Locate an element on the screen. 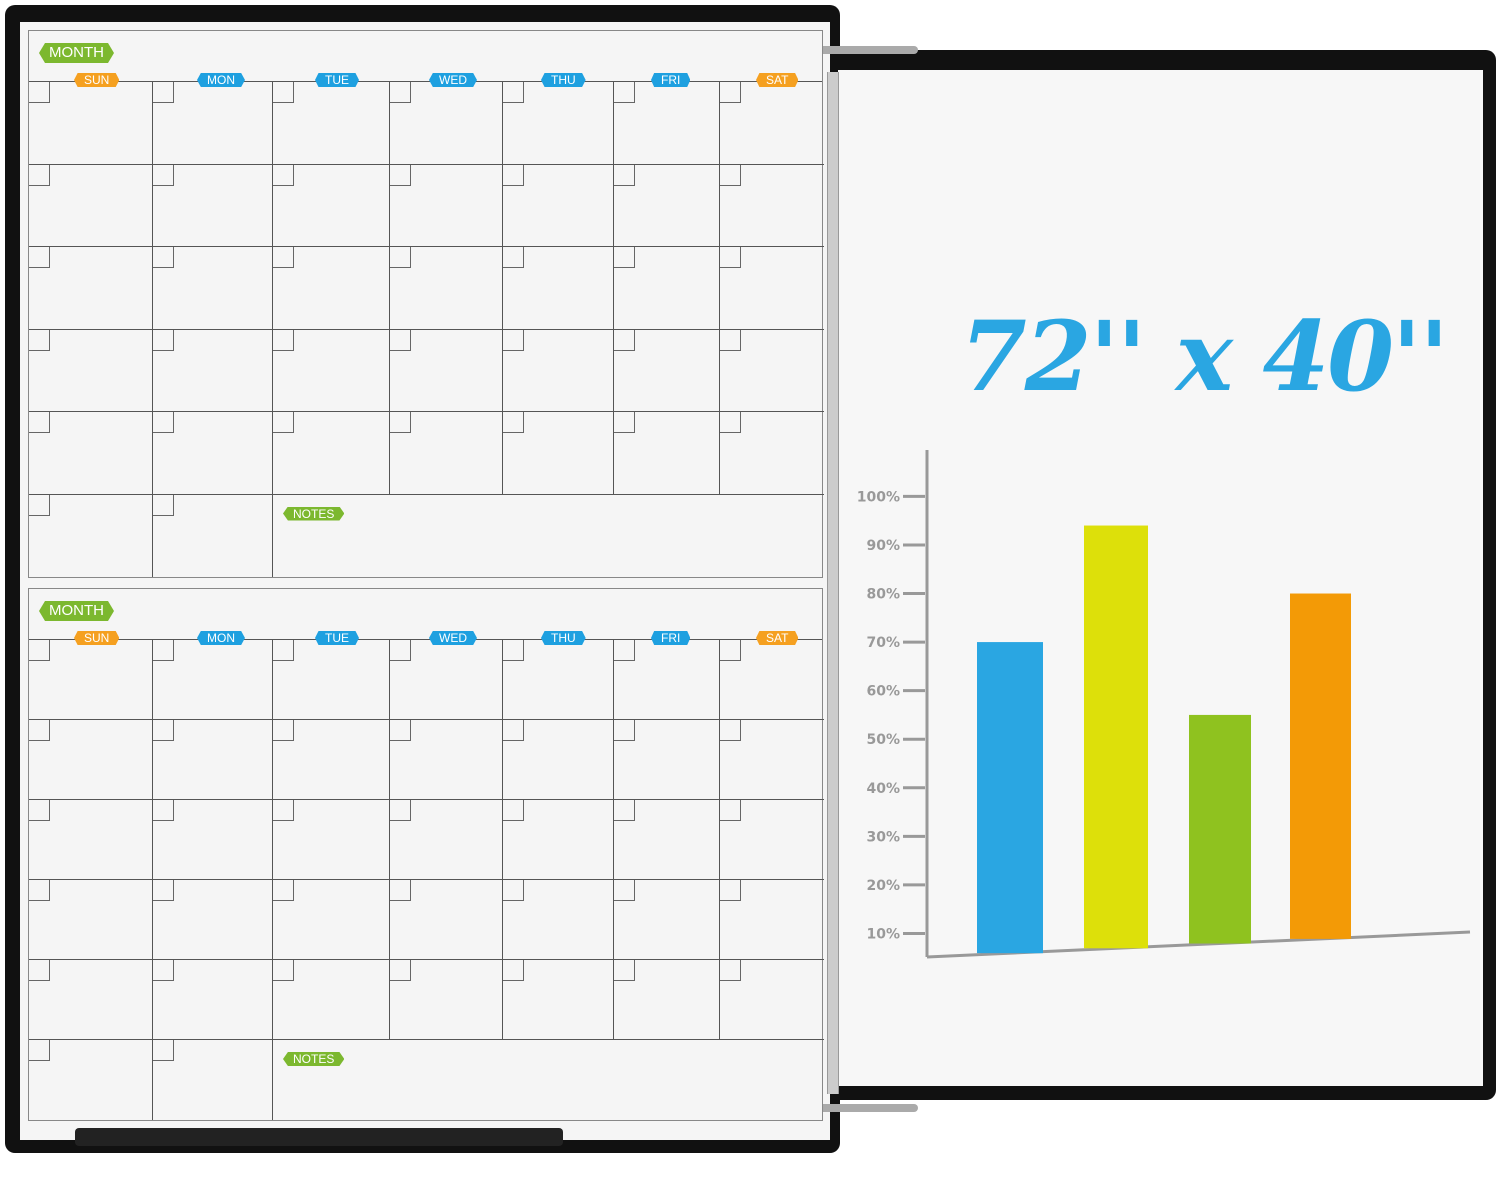 The image size is (1500, 1178). day-label-sun: SUN is located at coordinates (97, 80).